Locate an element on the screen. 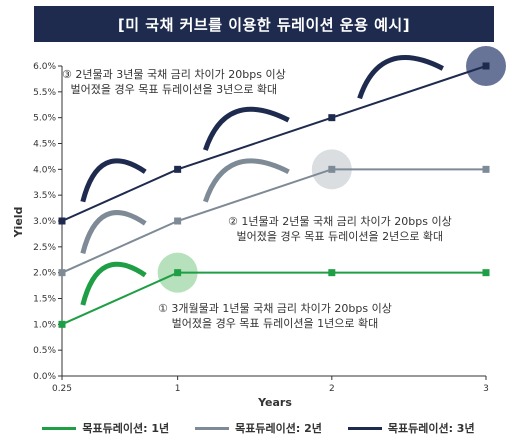 This screenshot has height=444, width=517. x-tick-label: 0.25 is located at coordinates (62, 389).